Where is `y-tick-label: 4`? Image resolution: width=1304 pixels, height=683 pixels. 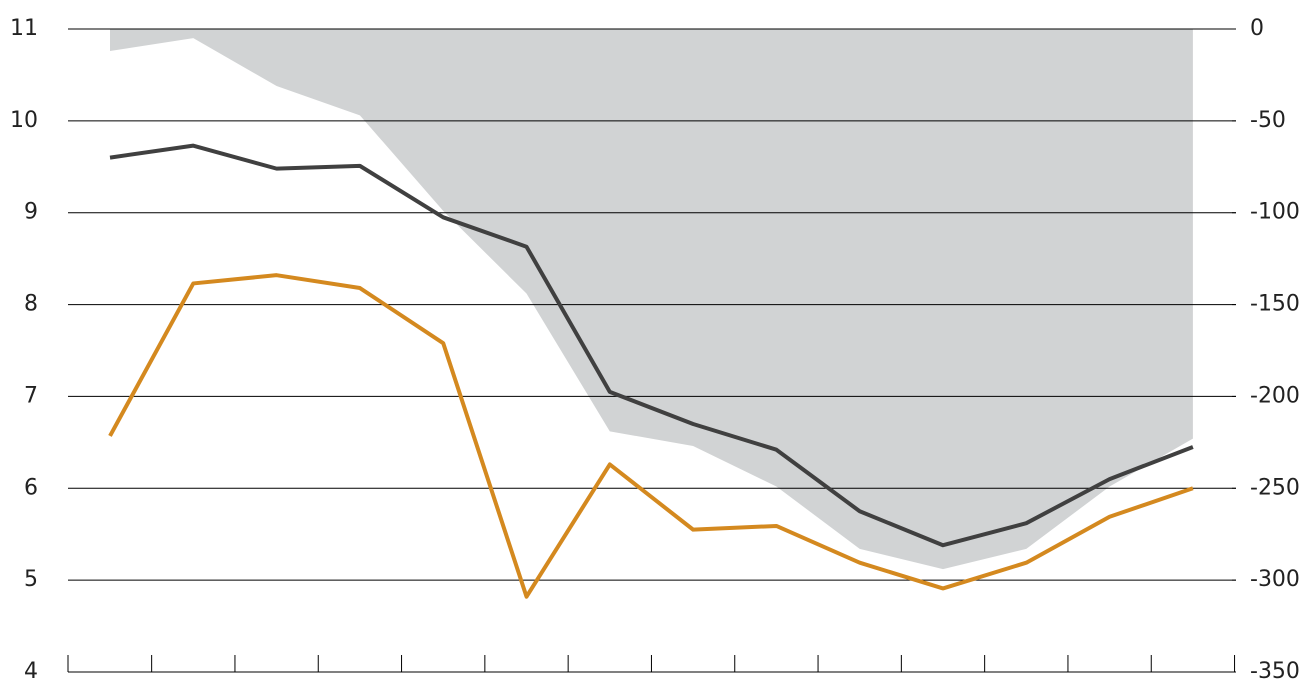
y-tick-label: 4 is located at coordinates (31, 671).